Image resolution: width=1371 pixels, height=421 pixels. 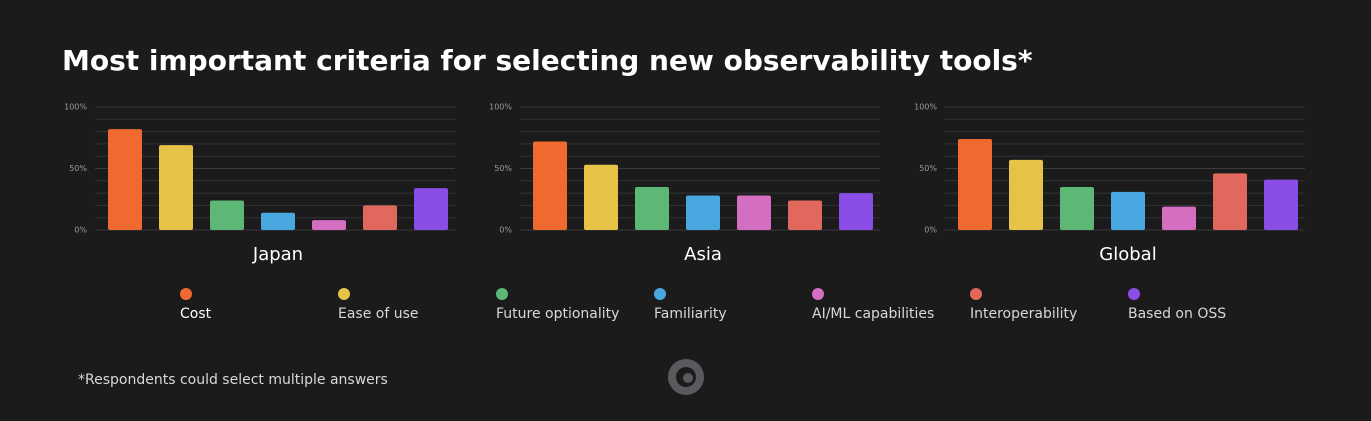 What do you see at coordinates (690, 314) in the screenshot?
I see `legend-label: Familiarity` at bounding box center [690, 314].